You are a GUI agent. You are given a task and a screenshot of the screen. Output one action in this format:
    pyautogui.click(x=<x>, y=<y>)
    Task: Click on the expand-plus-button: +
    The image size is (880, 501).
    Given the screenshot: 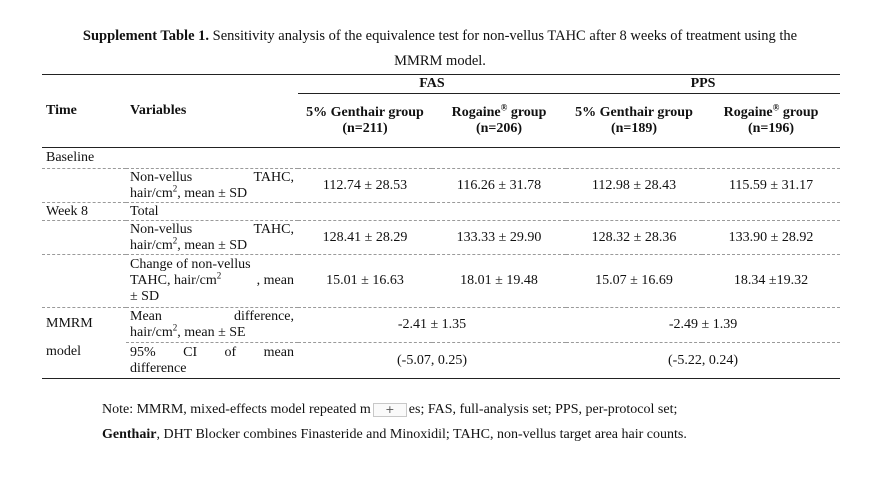 What is the action you would take?
    pyautogui.click(x=389, y=409)
    